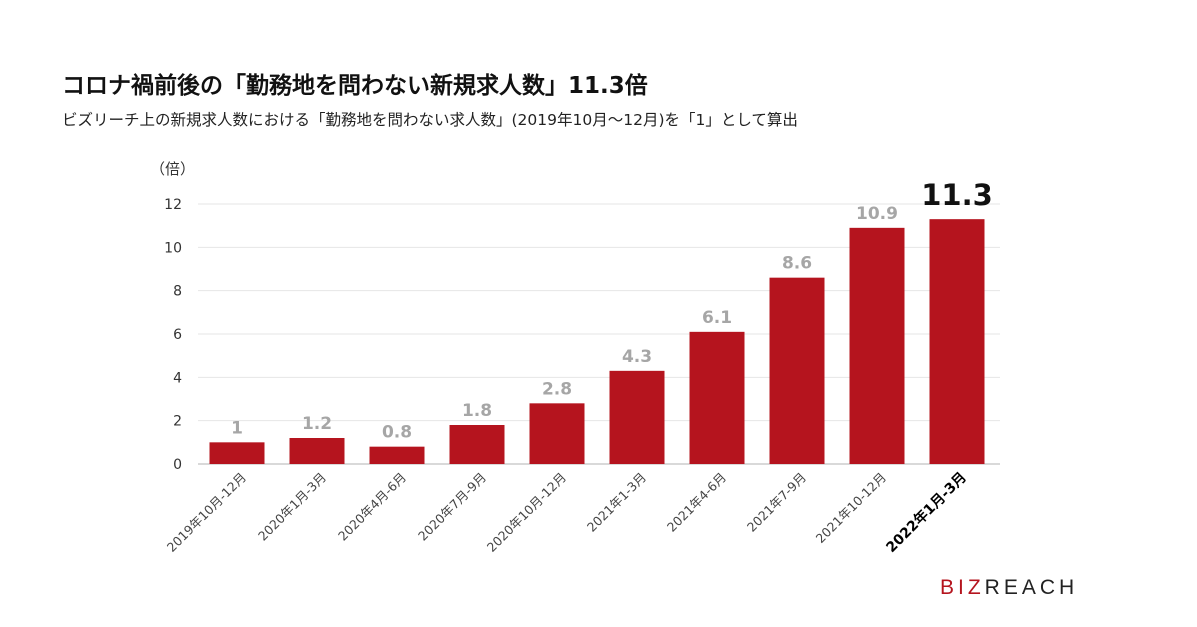  Describe the element at coordinates (717, 318) in the screenshot. I see `data-label: 6.1` at that location.